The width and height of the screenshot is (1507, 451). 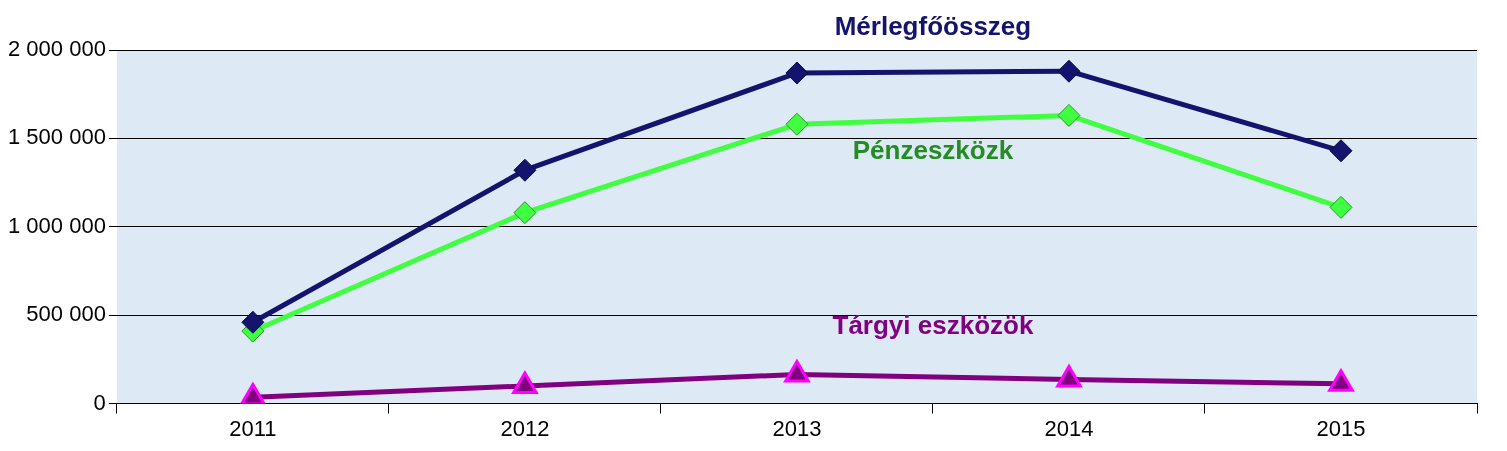 I want to click on y-tick-label: 2 000 000, so click(x=57, y=49).